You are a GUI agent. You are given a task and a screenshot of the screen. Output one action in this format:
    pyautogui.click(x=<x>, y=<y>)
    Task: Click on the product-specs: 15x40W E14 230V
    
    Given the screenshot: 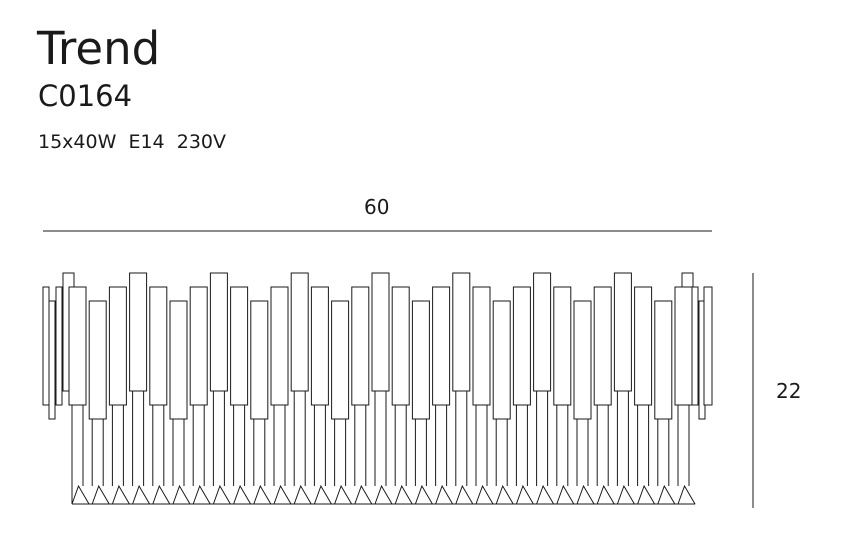 What is the action you would take?
    pyautogui.click(x=132, y=142)
    